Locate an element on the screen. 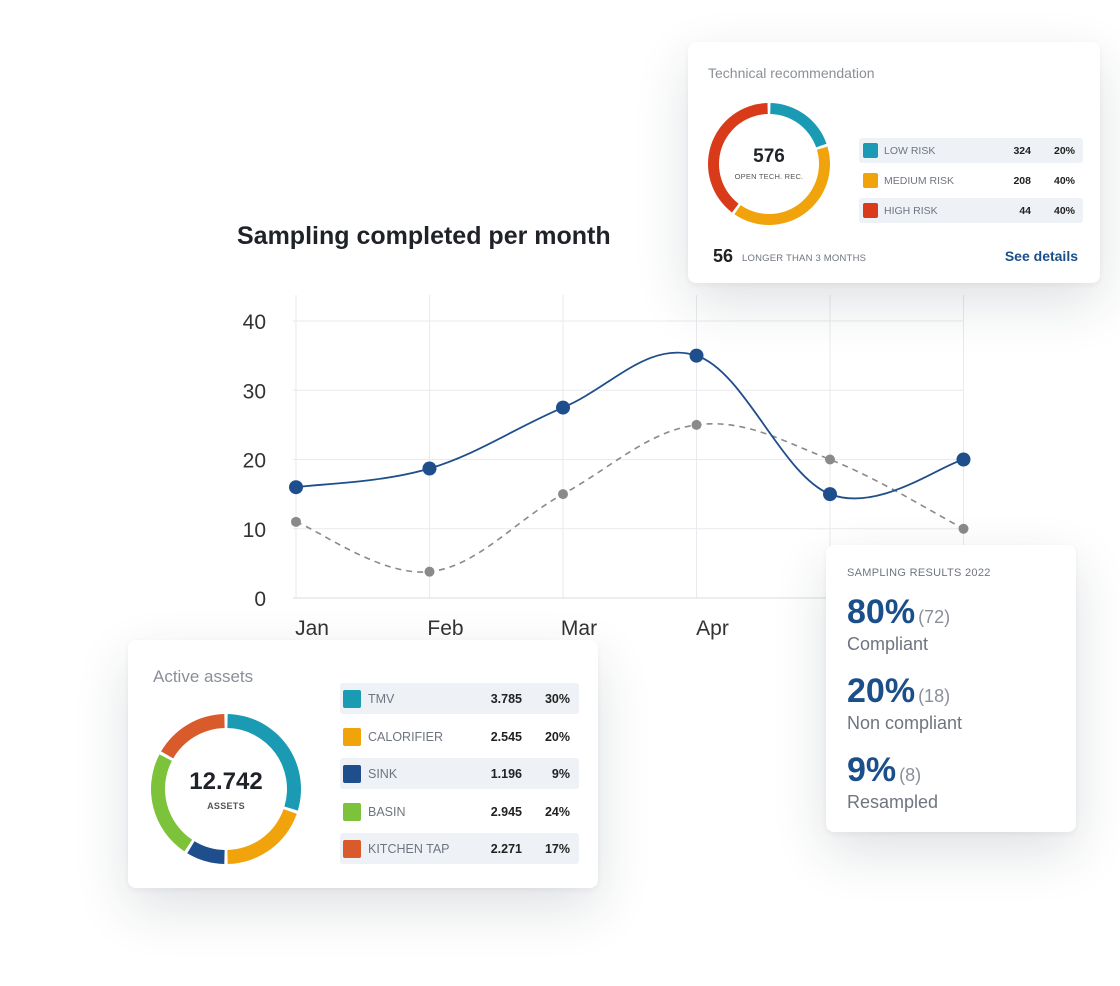 The image size is (1120, 986). result-pct: 80% is located at coordinates (881, 612).